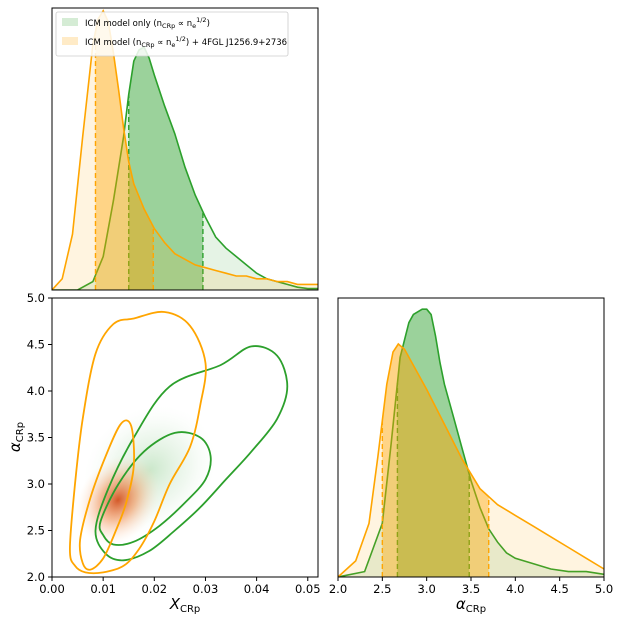  I want to click on joint-ytick-label: 5.0, so click(36, 298).